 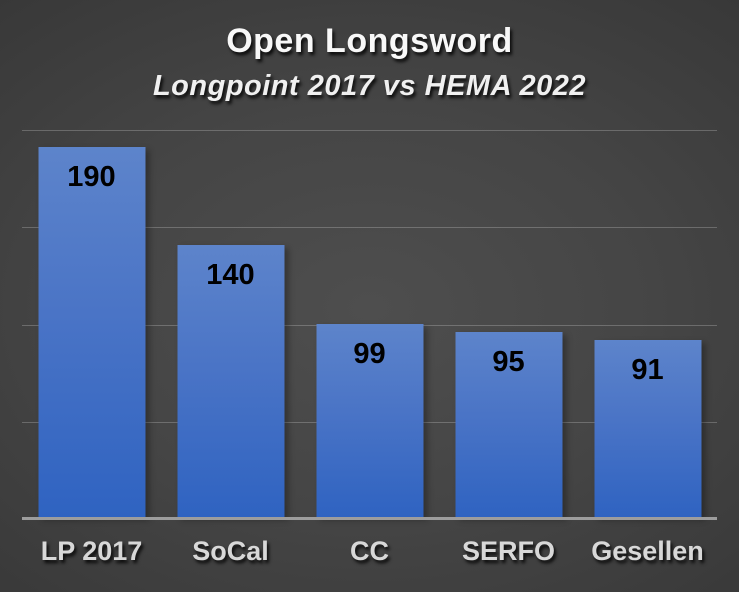 What do you see at coordinates (647, 370) in the screenshot?
I see `bar-value-label: 91` at bounding box center [647, 370].